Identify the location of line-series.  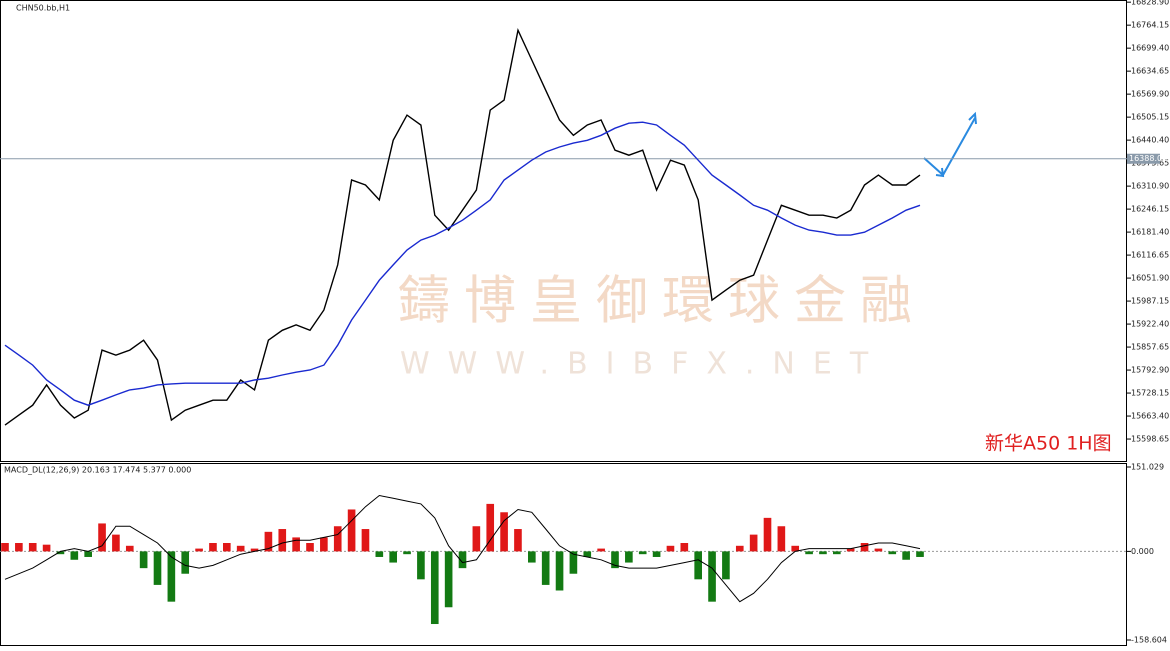
(462, 548).